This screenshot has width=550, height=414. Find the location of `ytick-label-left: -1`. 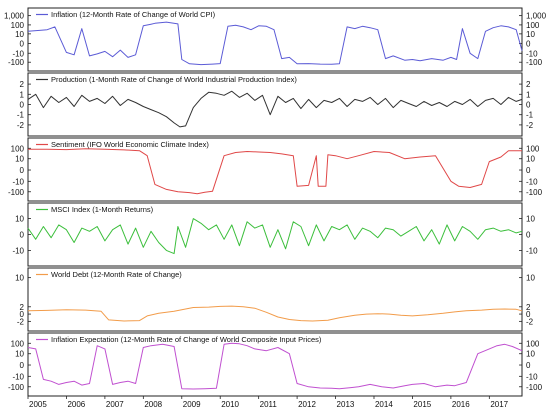

ytick-label-left: -1 is located at coordinates (21, 115).